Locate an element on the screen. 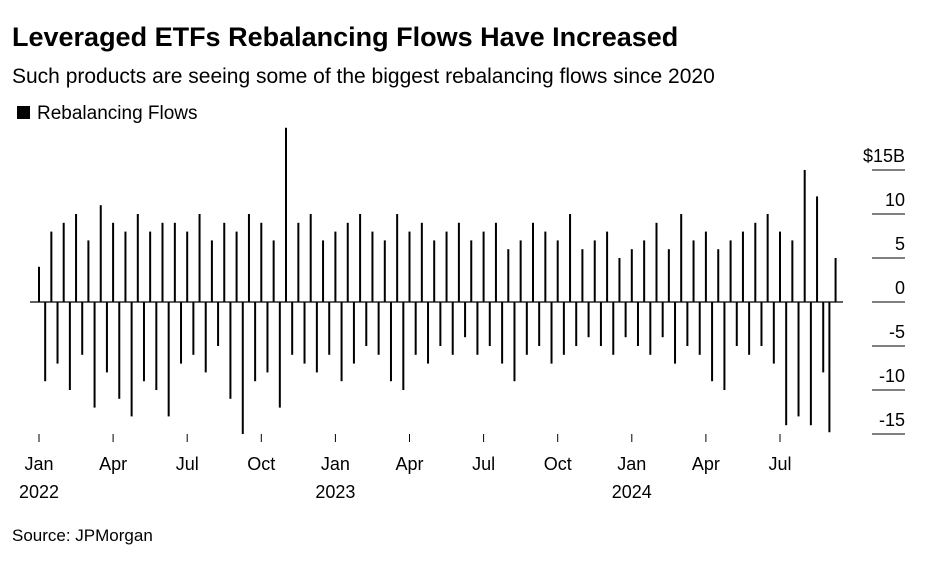 This screenshot has width=943, height=562. legend-swatch is located at coordinates (23, 112).